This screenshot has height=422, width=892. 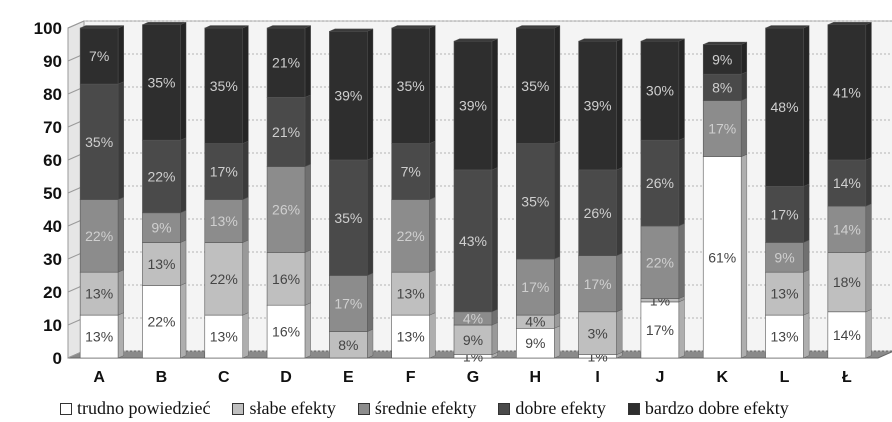 What do you see at coordinates (597, 333) in the screenshot?
I see `data-label: 3%` at bounding box center [597, 333].